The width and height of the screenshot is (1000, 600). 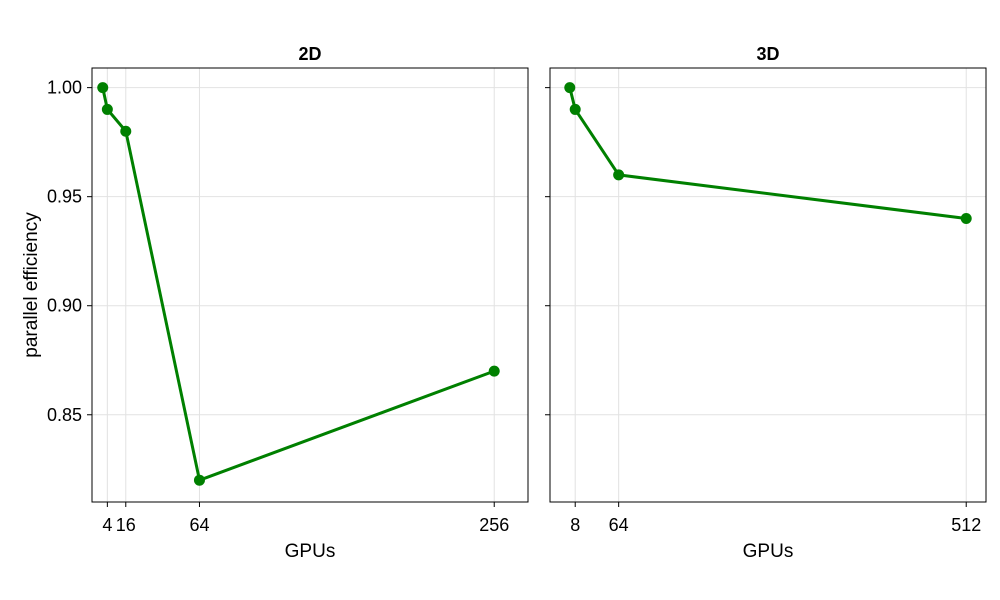 I want to click on panel-title: 2D, so click(x=309, y=54).